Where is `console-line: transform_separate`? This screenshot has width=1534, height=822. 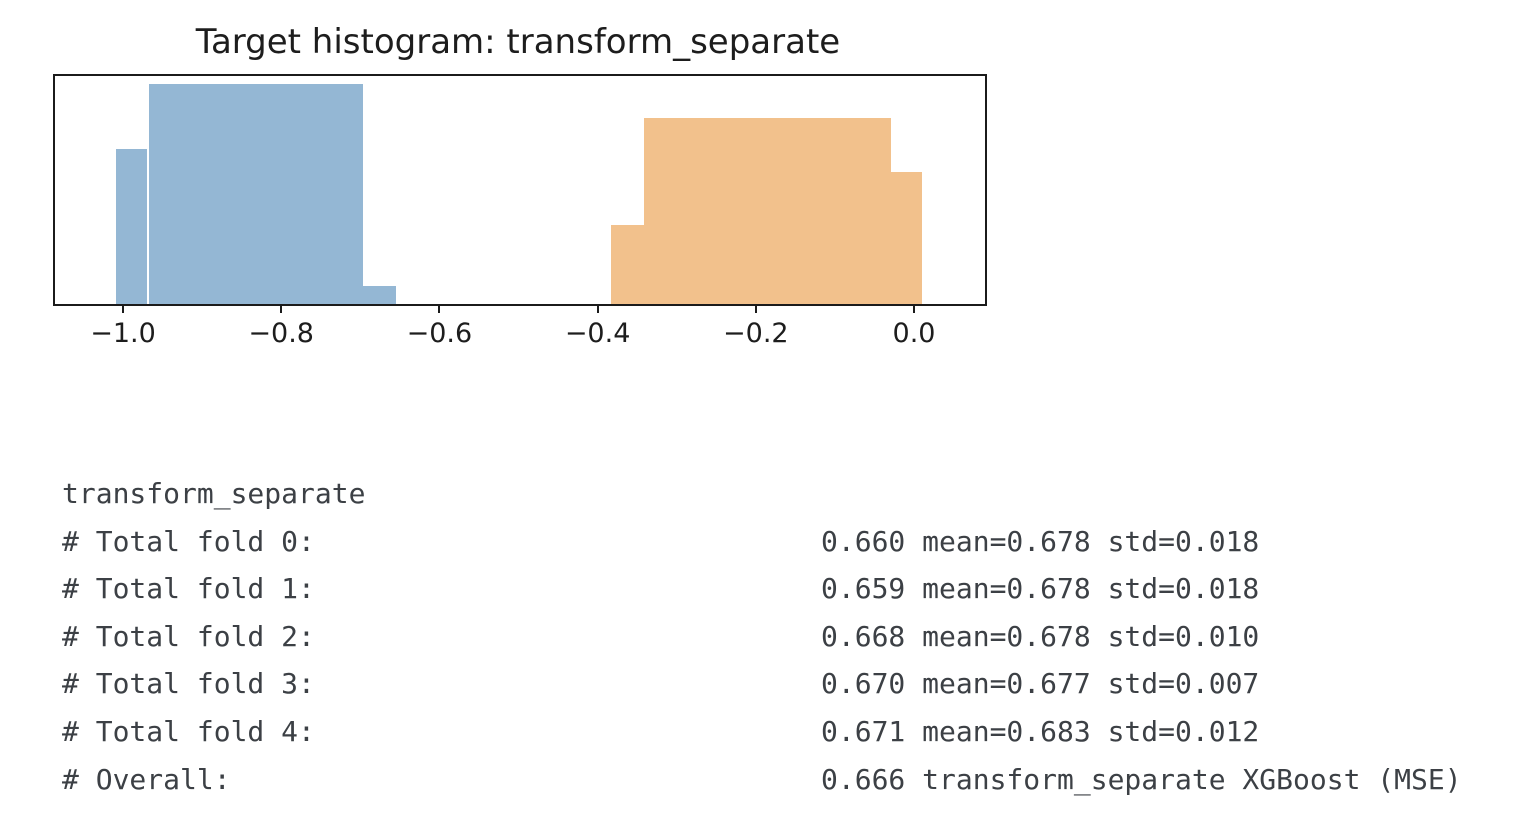 console-line: transform_separate is located at coordinates (792, 494).